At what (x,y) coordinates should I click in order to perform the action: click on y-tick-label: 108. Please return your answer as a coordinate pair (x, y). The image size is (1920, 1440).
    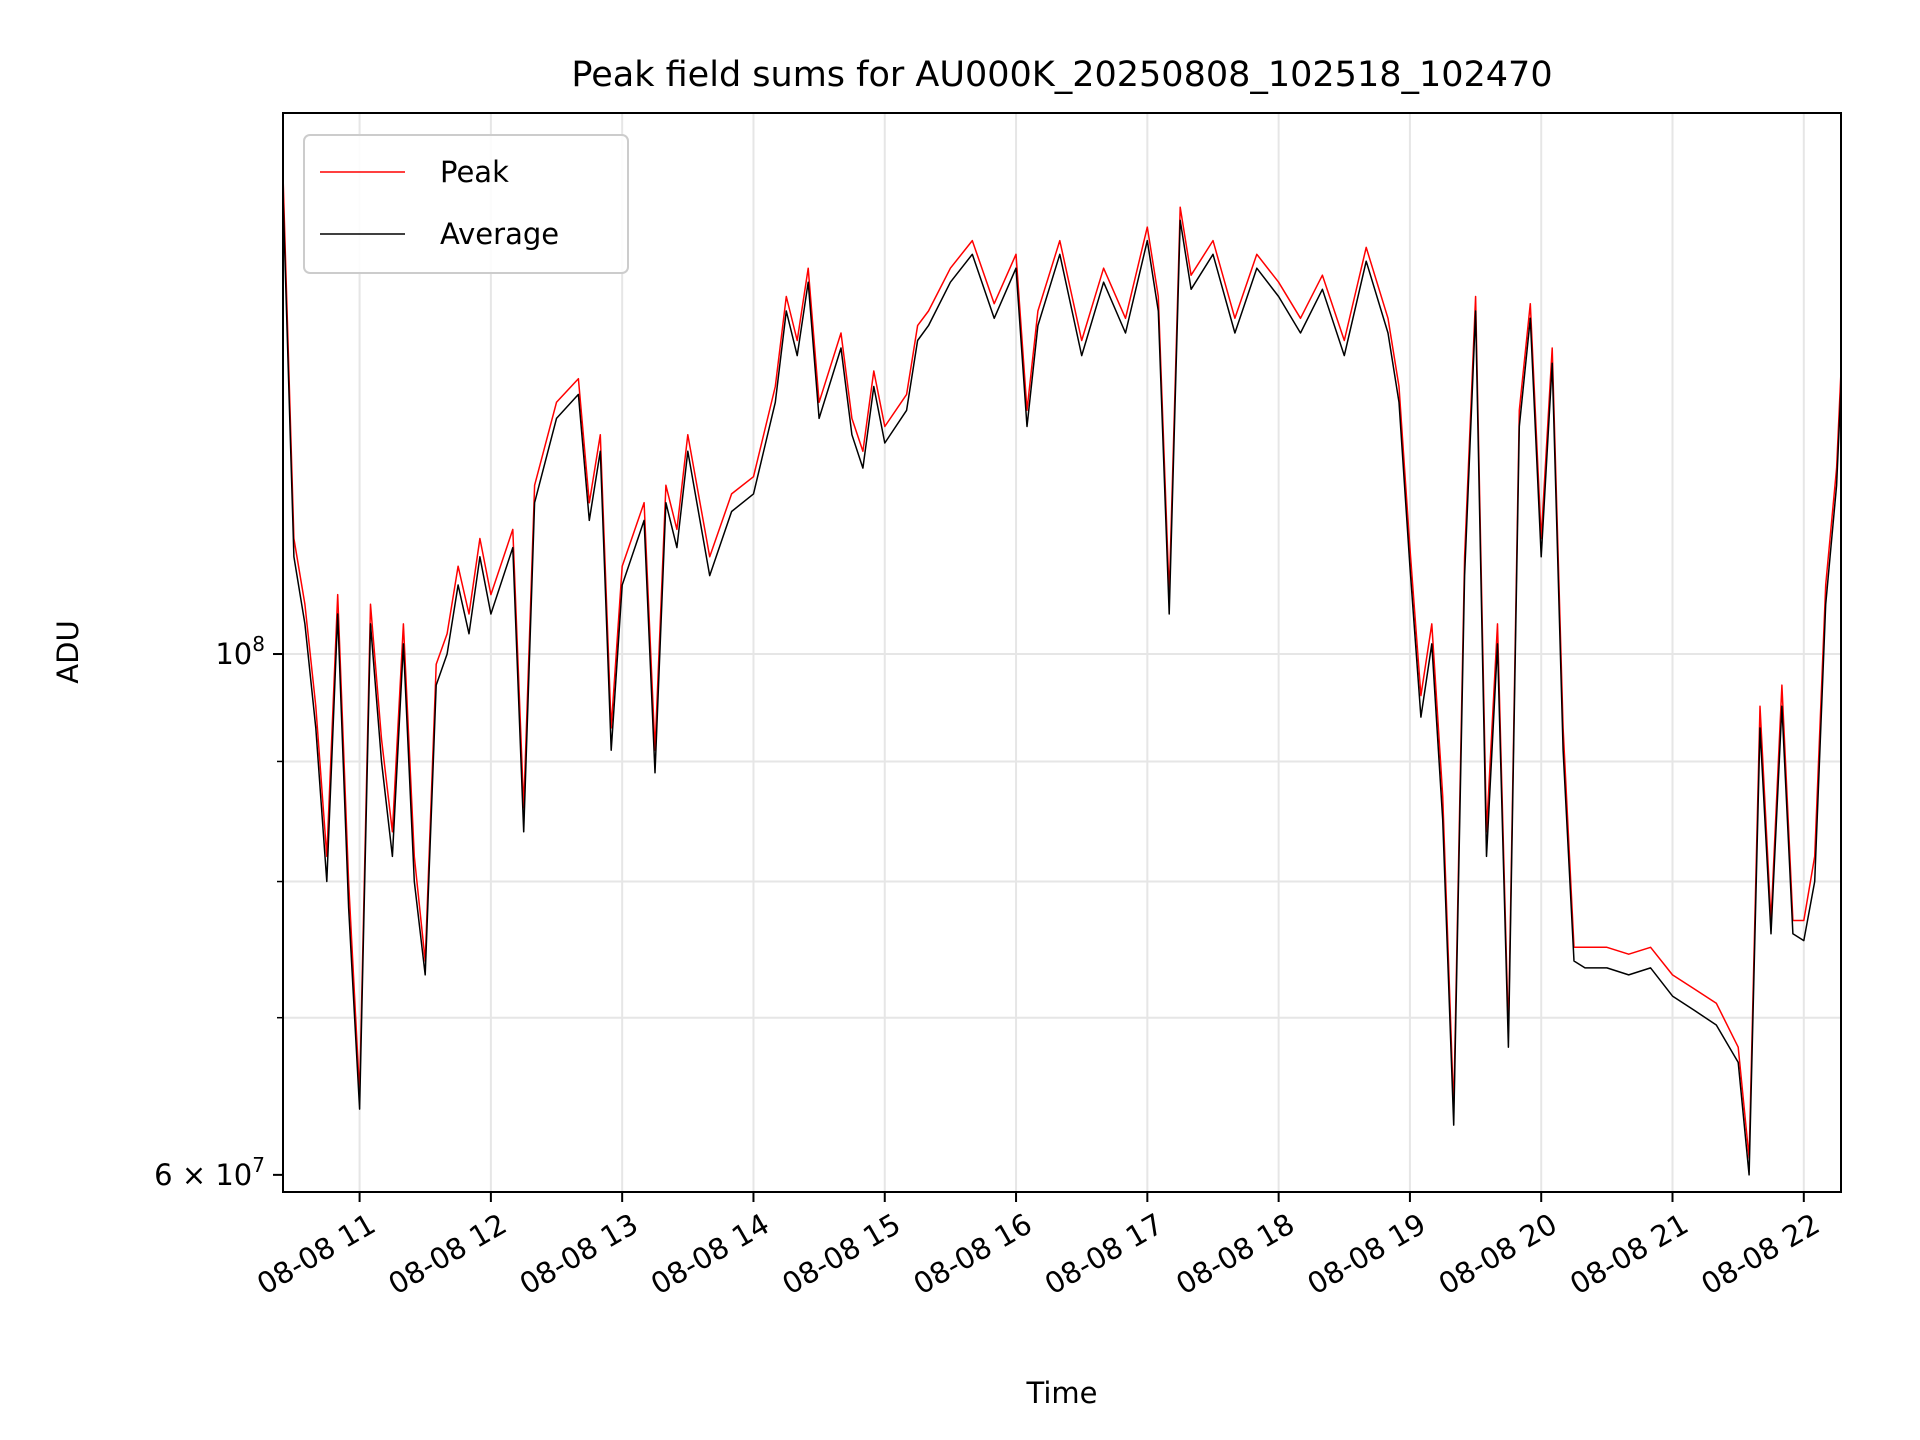
    Looking at the image, I should click on (240, 651).